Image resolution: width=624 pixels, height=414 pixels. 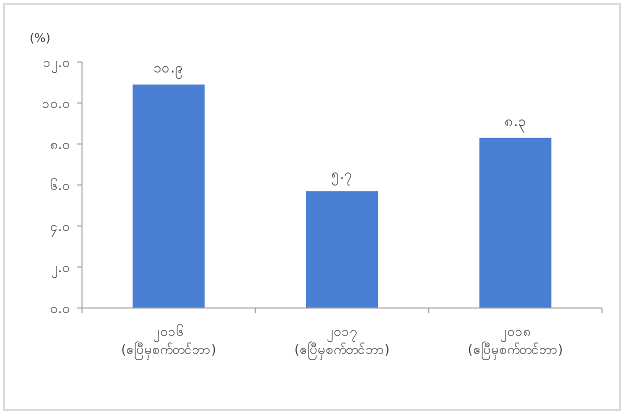 I want to click on ytick: ၄.၀, so click(x=60, y=227).